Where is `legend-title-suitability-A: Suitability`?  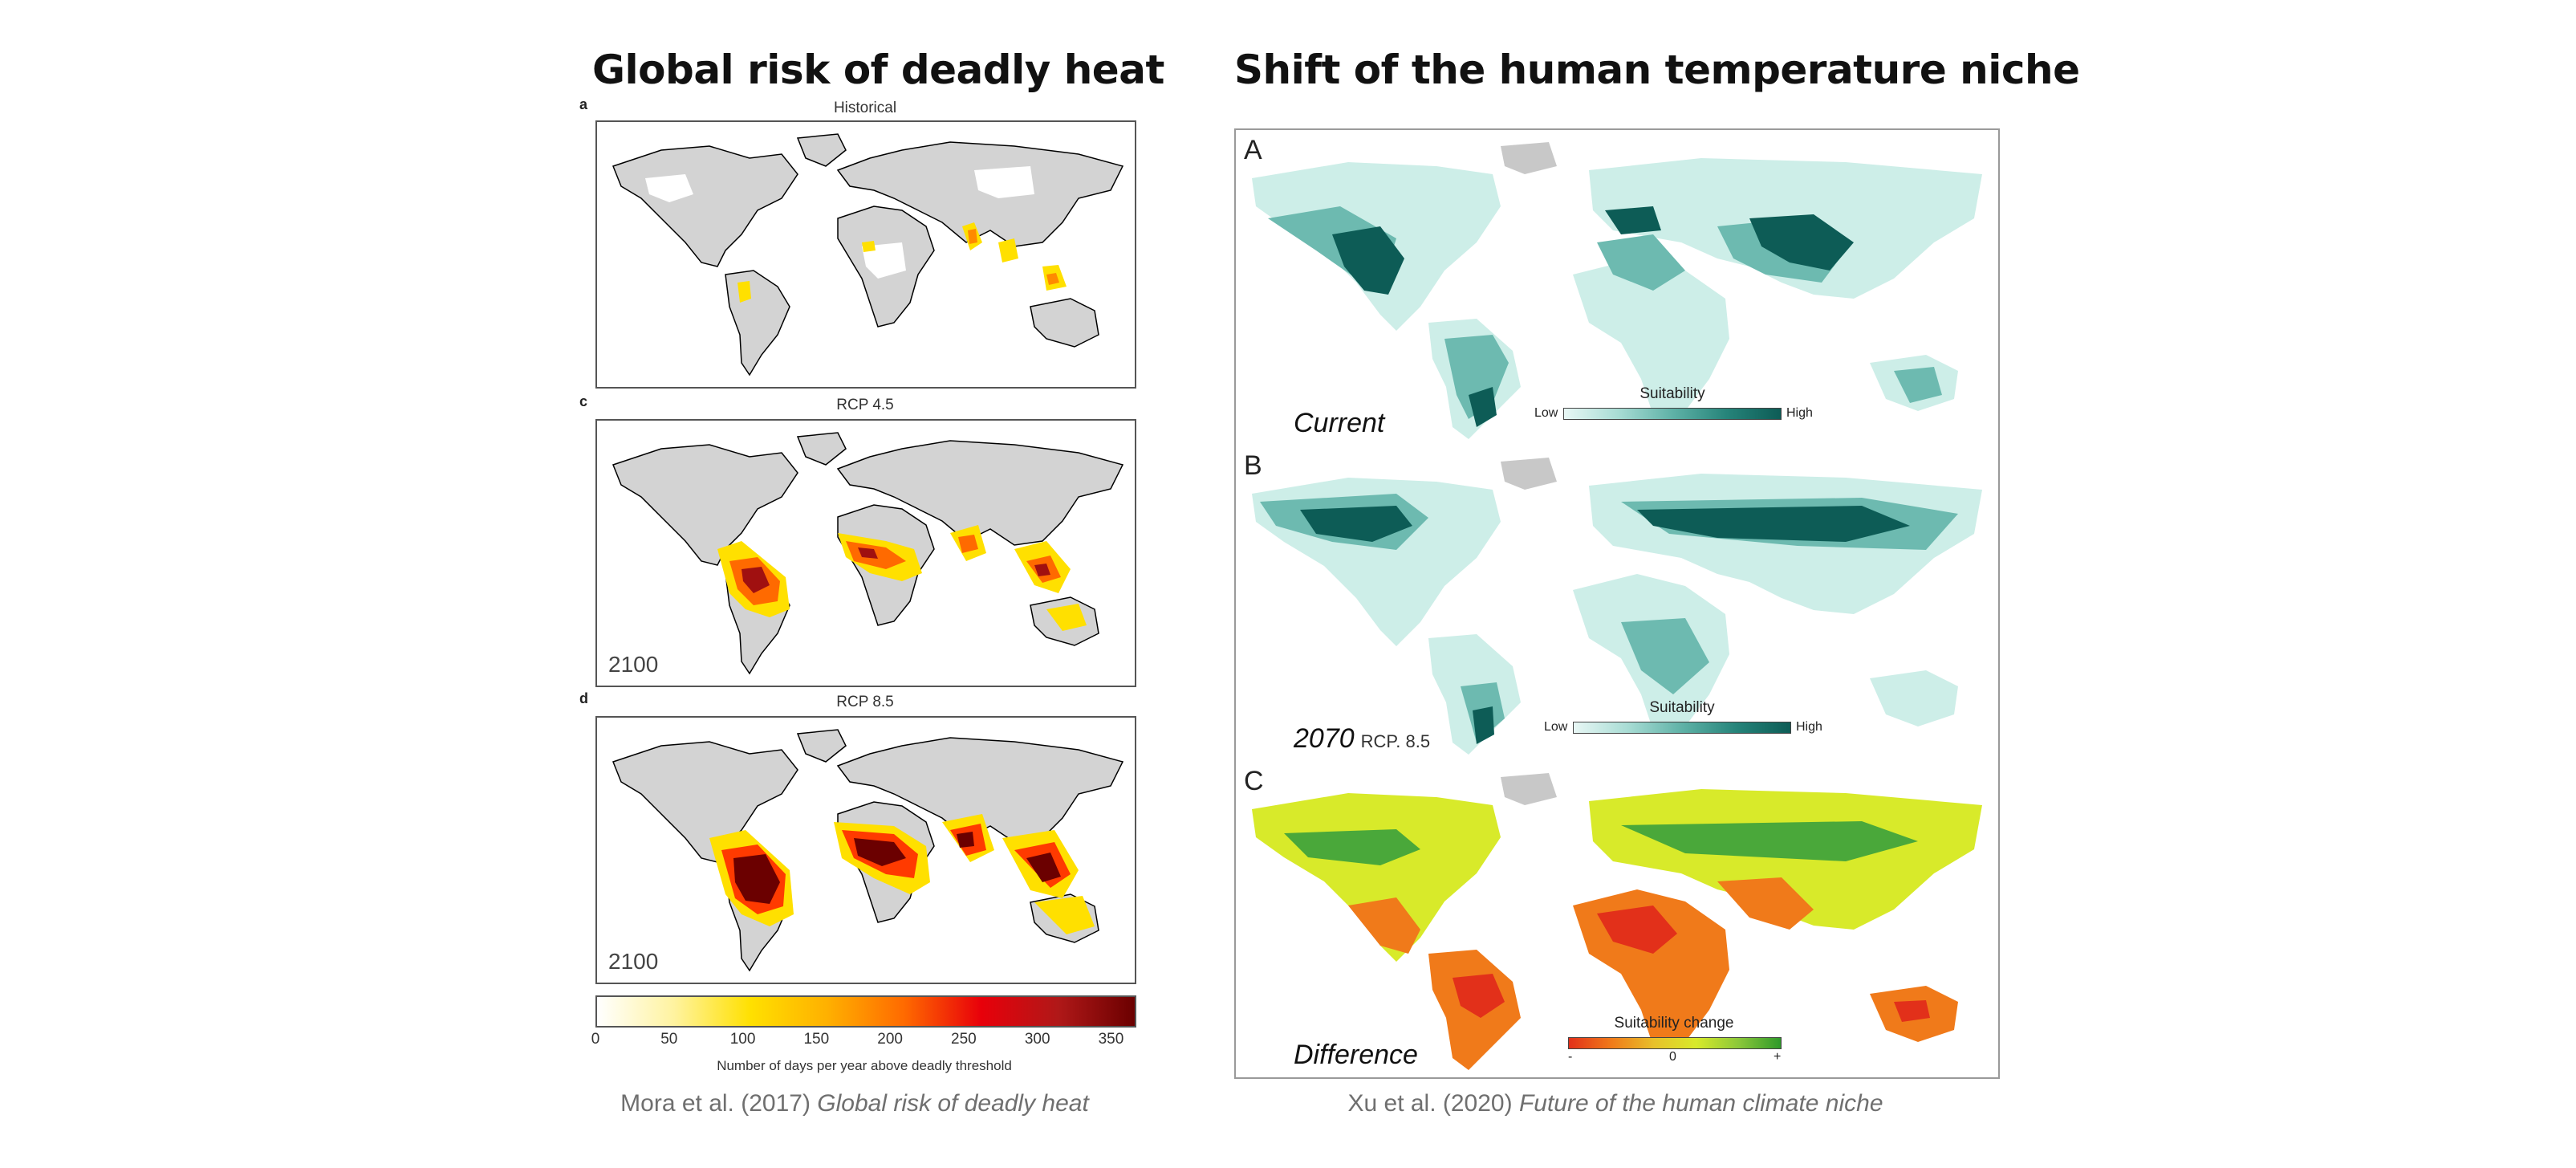 legend-title-suitability-A: Suitability is located at coordinates (1672, 393).